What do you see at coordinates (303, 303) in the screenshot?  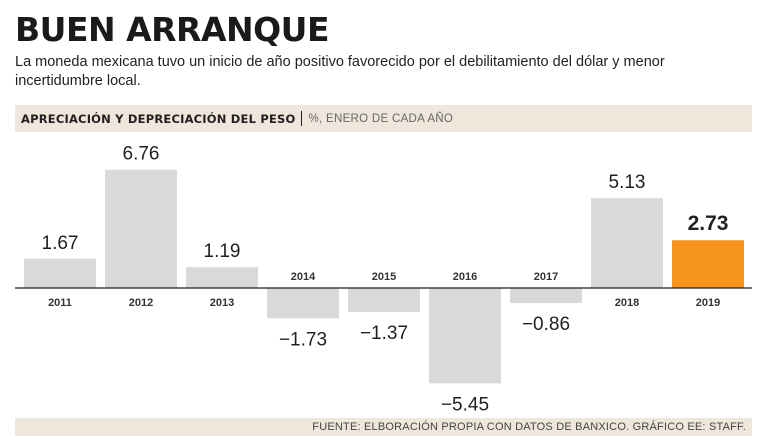 I see `bar-2014` at bounding box center [303, 303].